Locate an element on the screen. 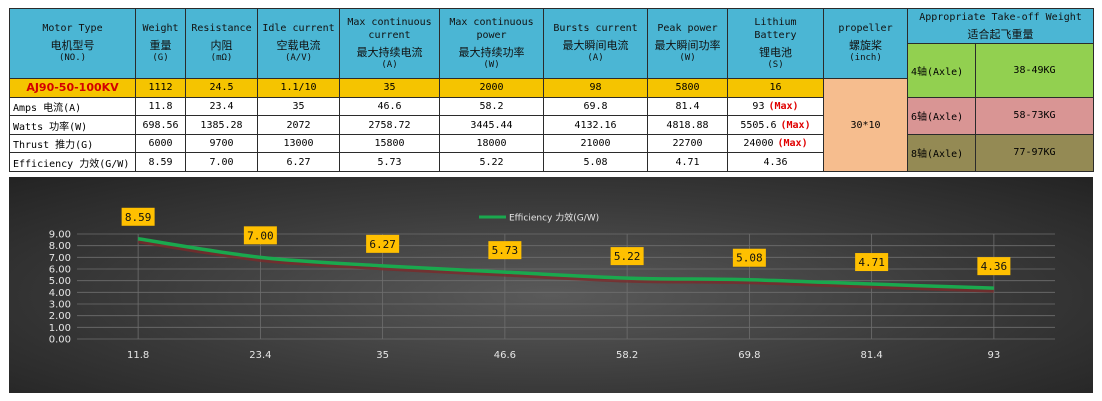 This screenshot has height=401, width=1102. header-idle-current: Idle current 空载电流 (A/V) is located at coordinates (298, 43).